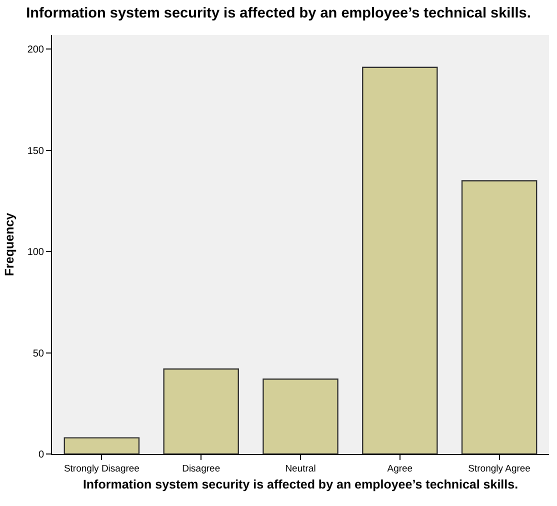 This screenshot has height=506, width=557. What do you see at coordinates (300, 485) in the screenshot?
I see `x-axis-title: Information system security is affected by an employee’s technical skills.` at bounding box center [300, 485].